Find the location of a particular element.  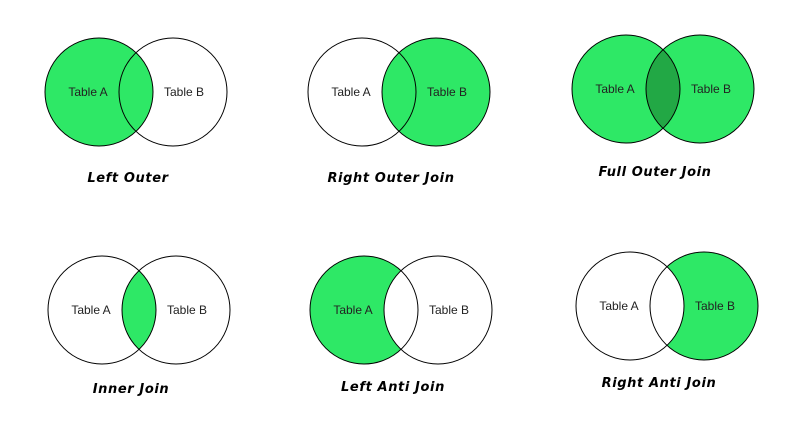

venn-diagram-1: Table A Table B Left Outer is located at coordinates (136, 111).